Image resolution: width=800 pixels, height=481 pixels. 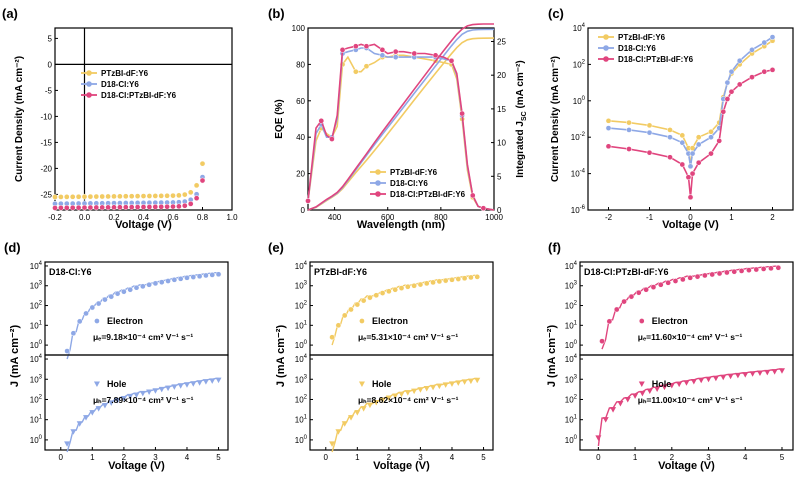 I want to click on jsc-line-pink, so click(x=400, y=117).